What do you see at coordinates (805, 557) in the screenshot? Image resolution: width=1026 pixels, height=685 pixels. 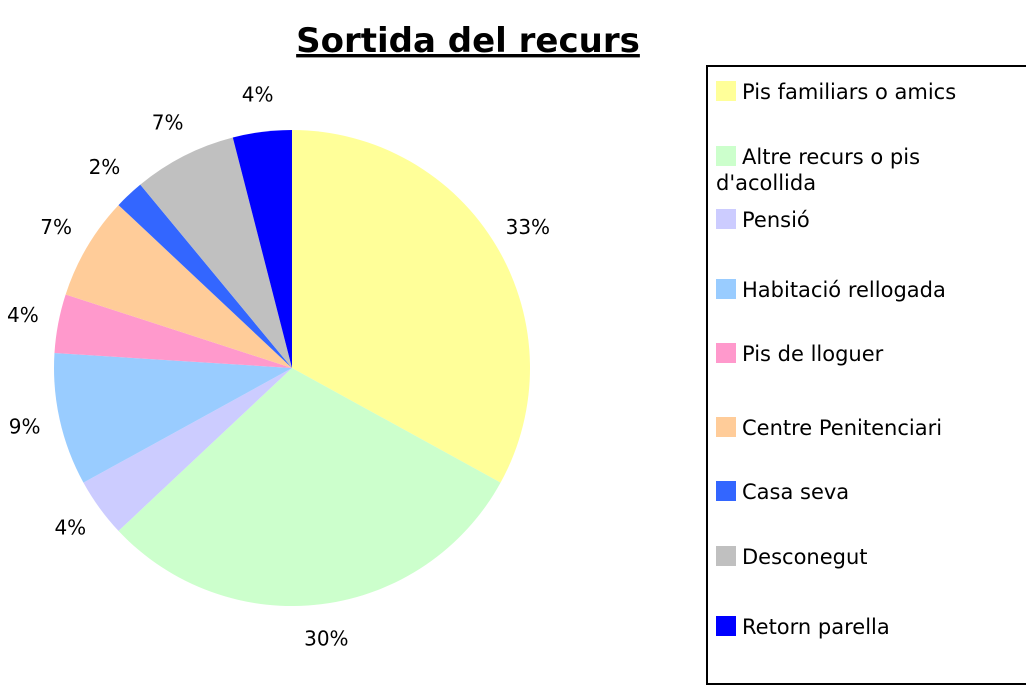 I see `legend-label: Desconegut` at bounding box center [805, 557].